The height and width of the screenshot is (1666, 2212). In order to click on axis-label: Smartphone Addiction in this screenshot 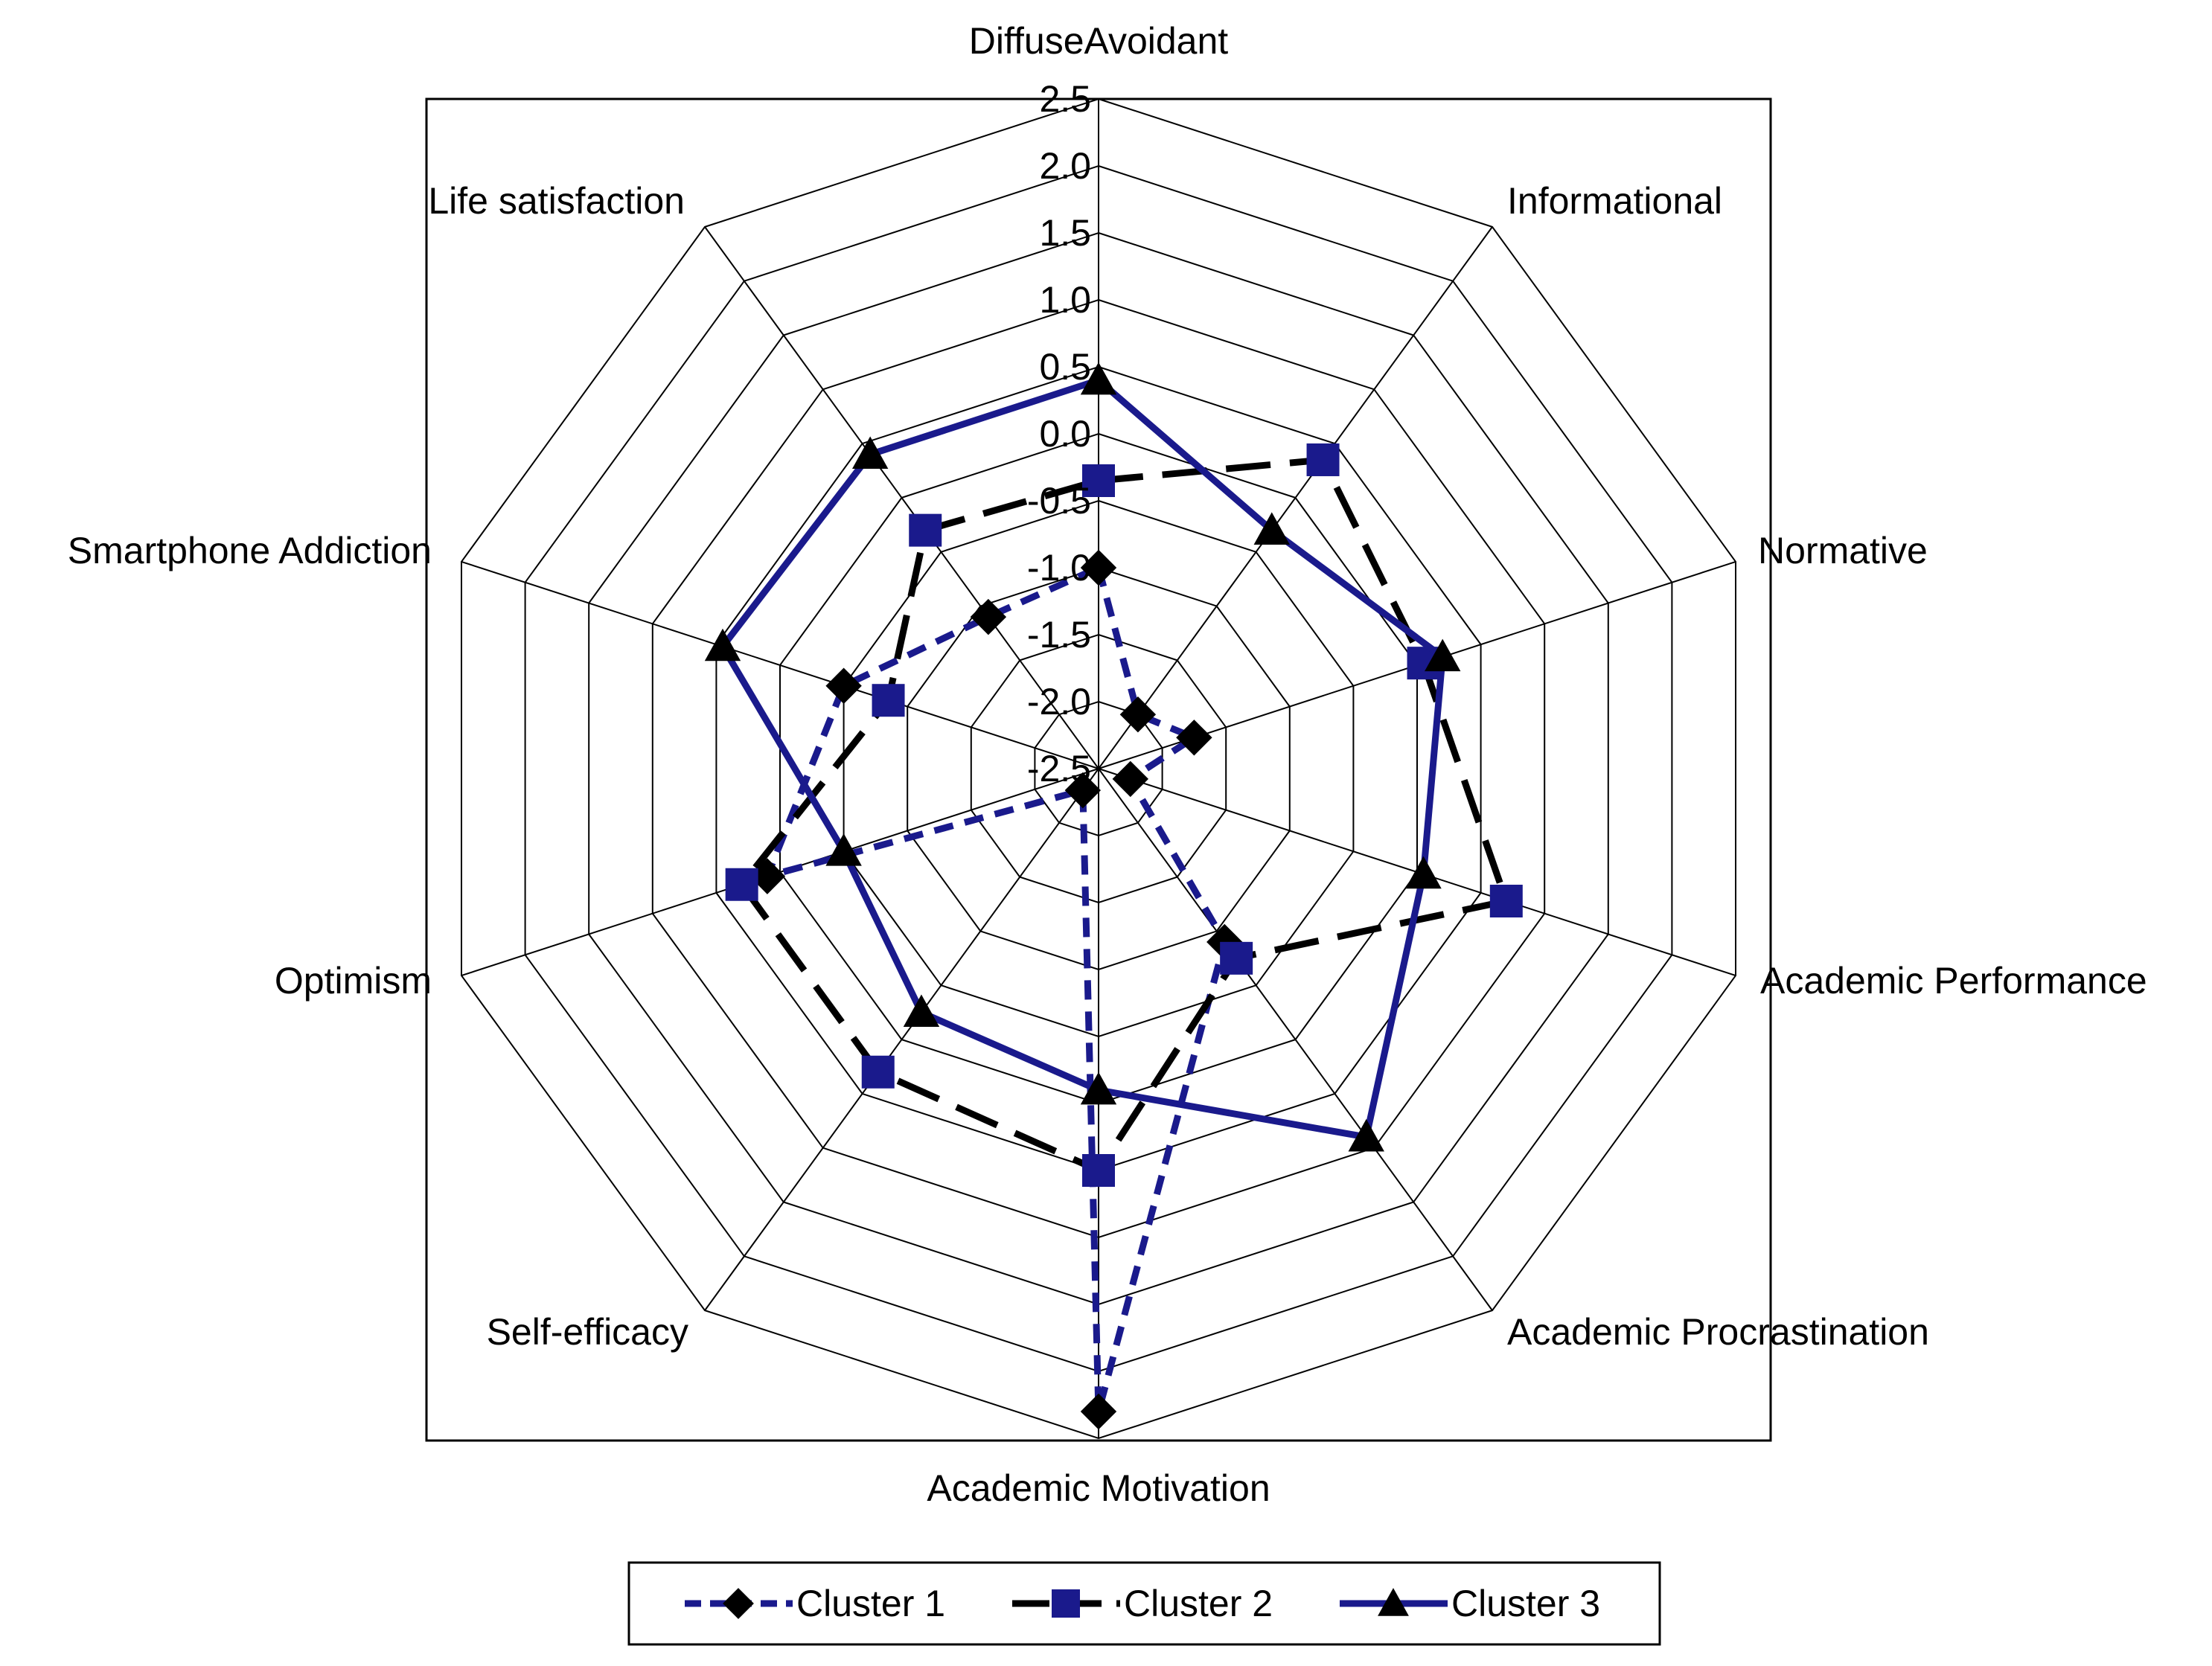, I will do `click(250, 550)`.